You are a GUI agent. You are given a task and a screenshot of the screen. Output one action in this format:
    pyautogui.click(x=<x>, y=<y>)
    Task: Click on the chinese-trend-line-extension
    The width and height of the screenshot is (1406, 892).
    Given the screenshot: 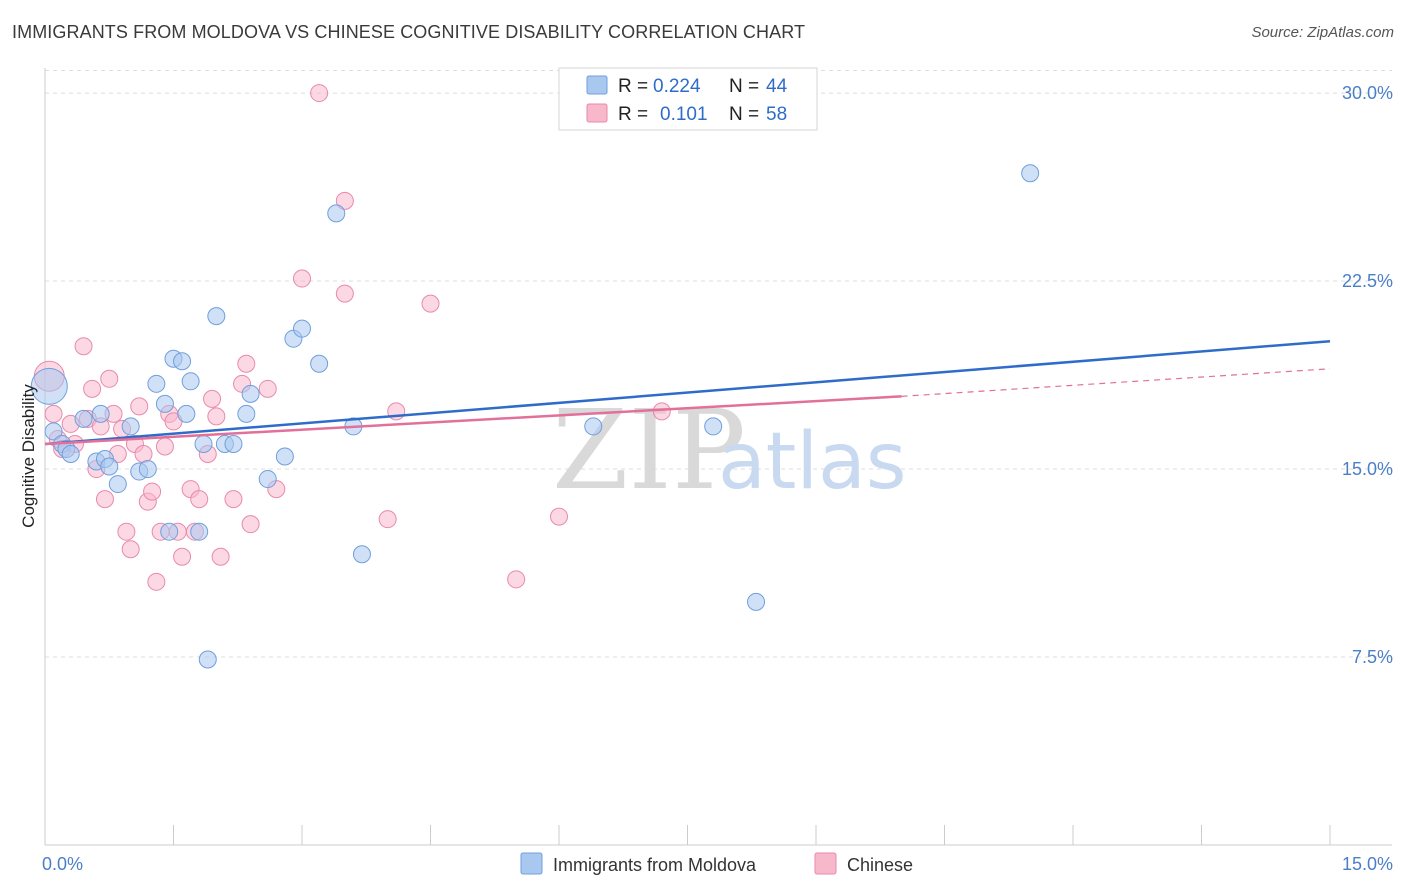 What is the action you would take?
    pyautogui.click(x=1116, y=382)
    